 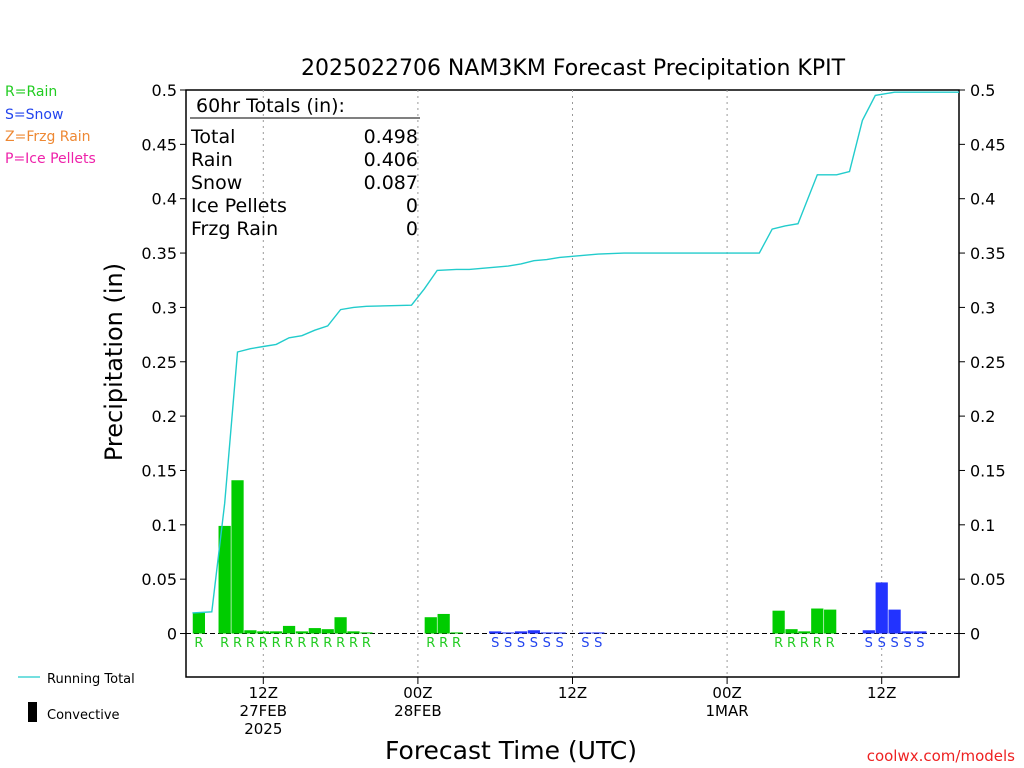 I want to click on totals-value-snow: 0.087, so click(x=391, y=183).